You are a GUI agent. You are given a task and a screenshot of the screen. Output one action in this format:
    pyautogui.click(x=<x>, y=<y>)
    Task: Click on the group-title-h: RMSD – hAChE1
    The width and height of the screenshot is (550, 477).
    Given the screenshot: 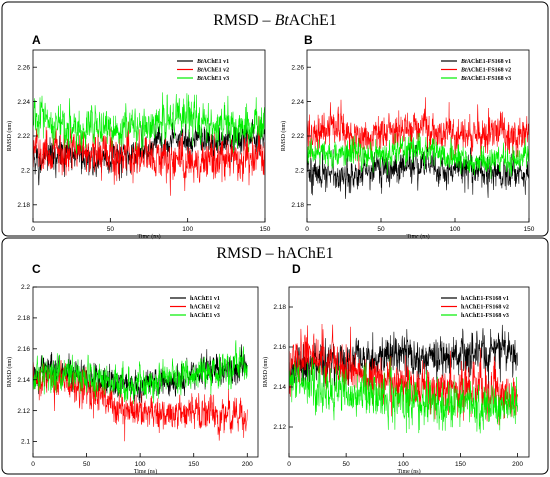 What is the action you would take?
    pyautogui.click(x=274, y=253)
    